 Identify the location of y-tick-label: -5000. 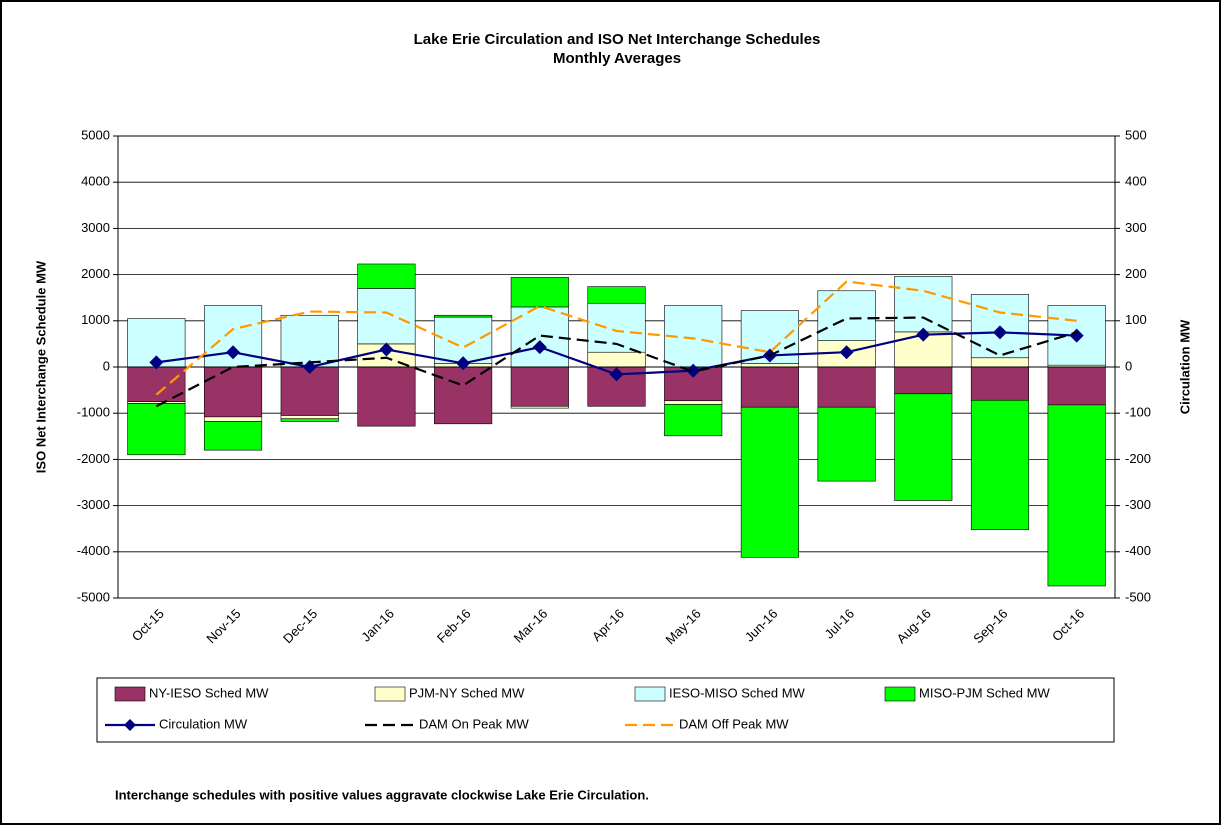
(93, 596).